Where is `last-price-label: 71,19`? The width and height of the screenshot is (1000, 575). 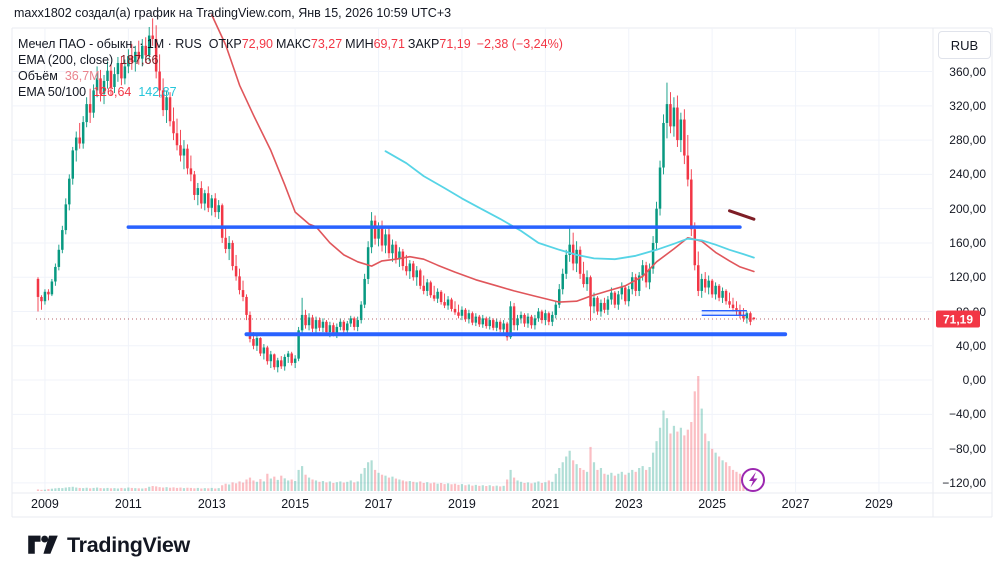
last-price-label: 71,19 is located at coordinates (958, 319).